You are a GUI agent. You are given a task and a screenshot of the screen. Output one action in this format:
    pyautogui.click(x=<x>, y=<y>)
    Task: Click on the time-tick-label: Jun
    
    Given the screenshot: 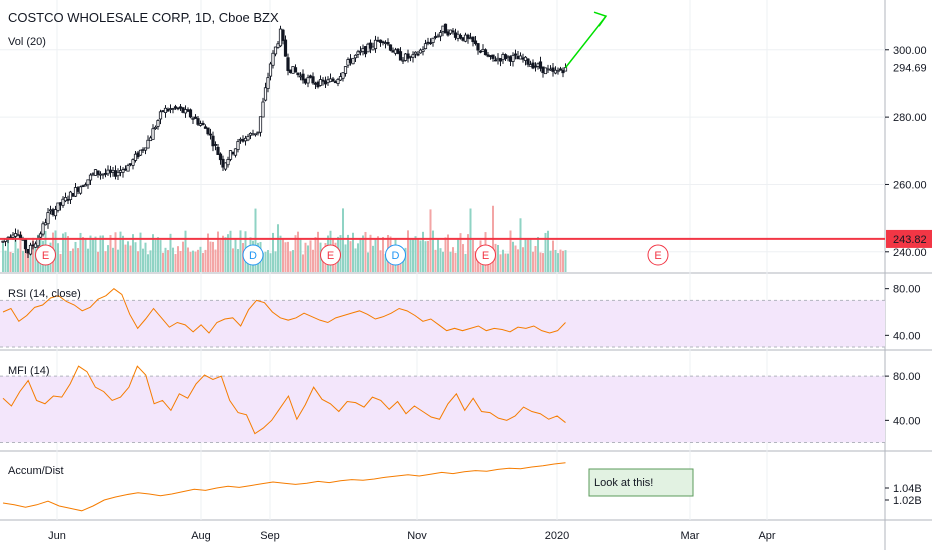 What is the action you would take?
    pyautogui.click(x=57, y=536)
    